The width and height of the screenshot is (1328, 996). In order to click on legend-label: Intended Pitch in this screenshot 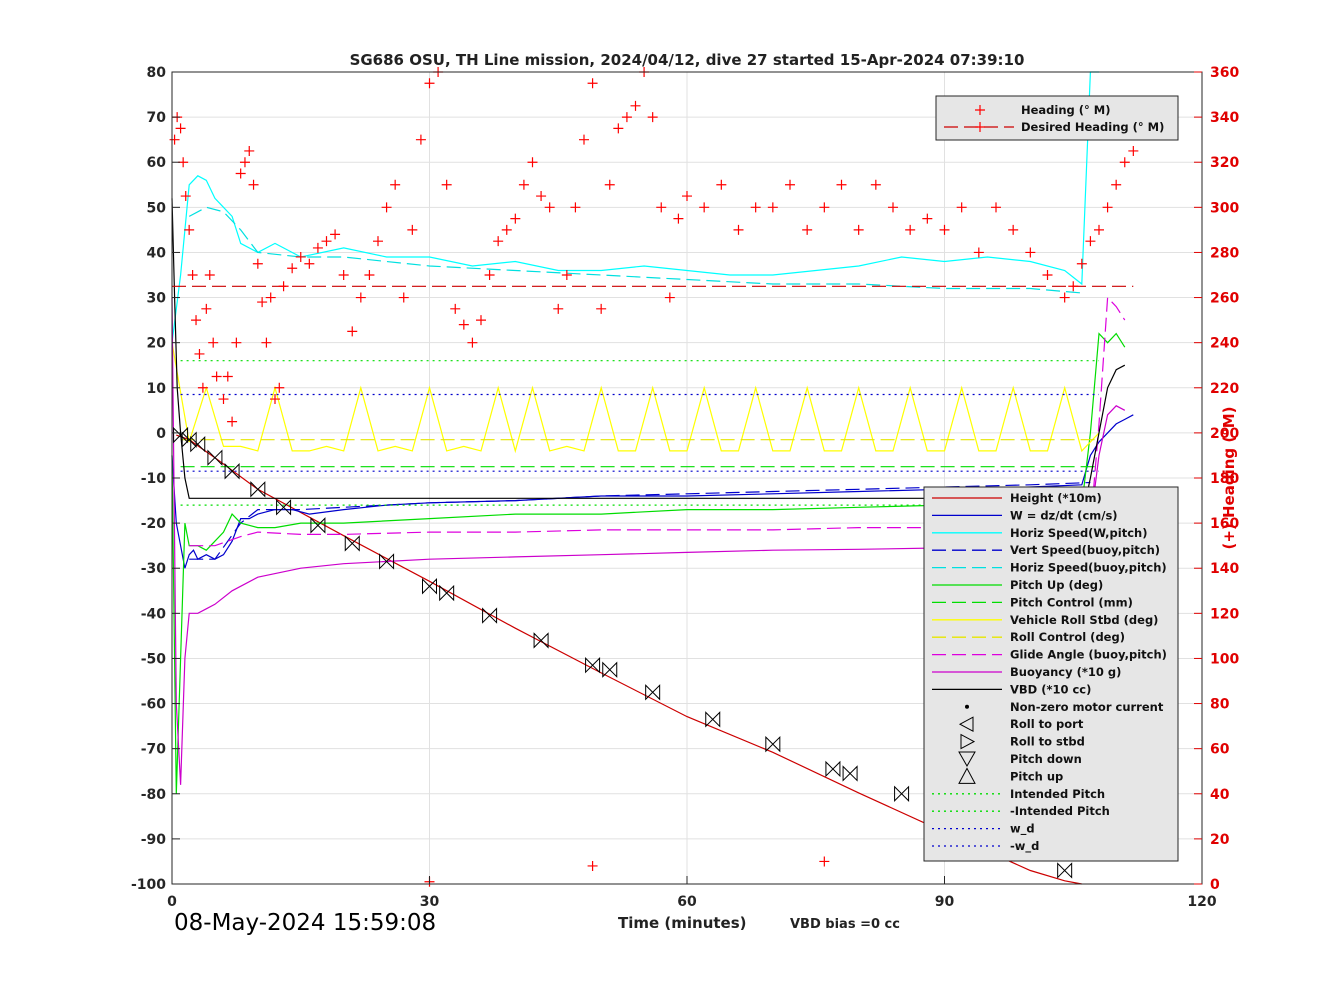, I will do `click(1057, 794)`.